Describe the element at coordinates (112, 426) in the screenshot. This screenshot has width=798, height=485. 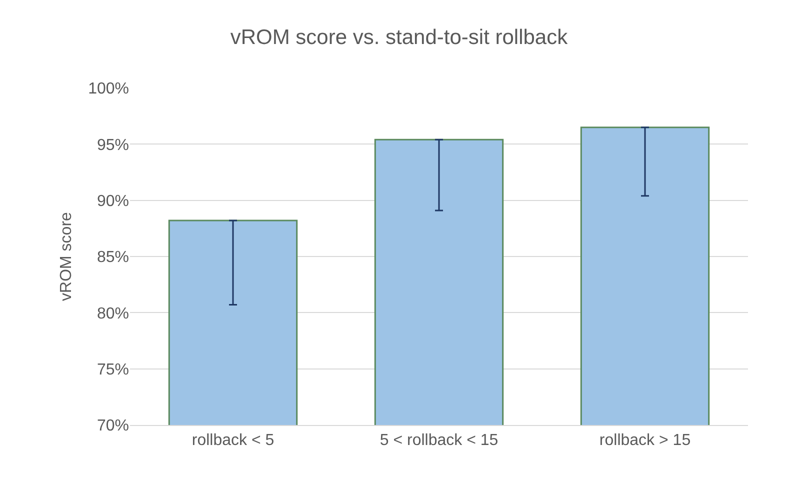
I see `y-tick-label: 70%` at that location.